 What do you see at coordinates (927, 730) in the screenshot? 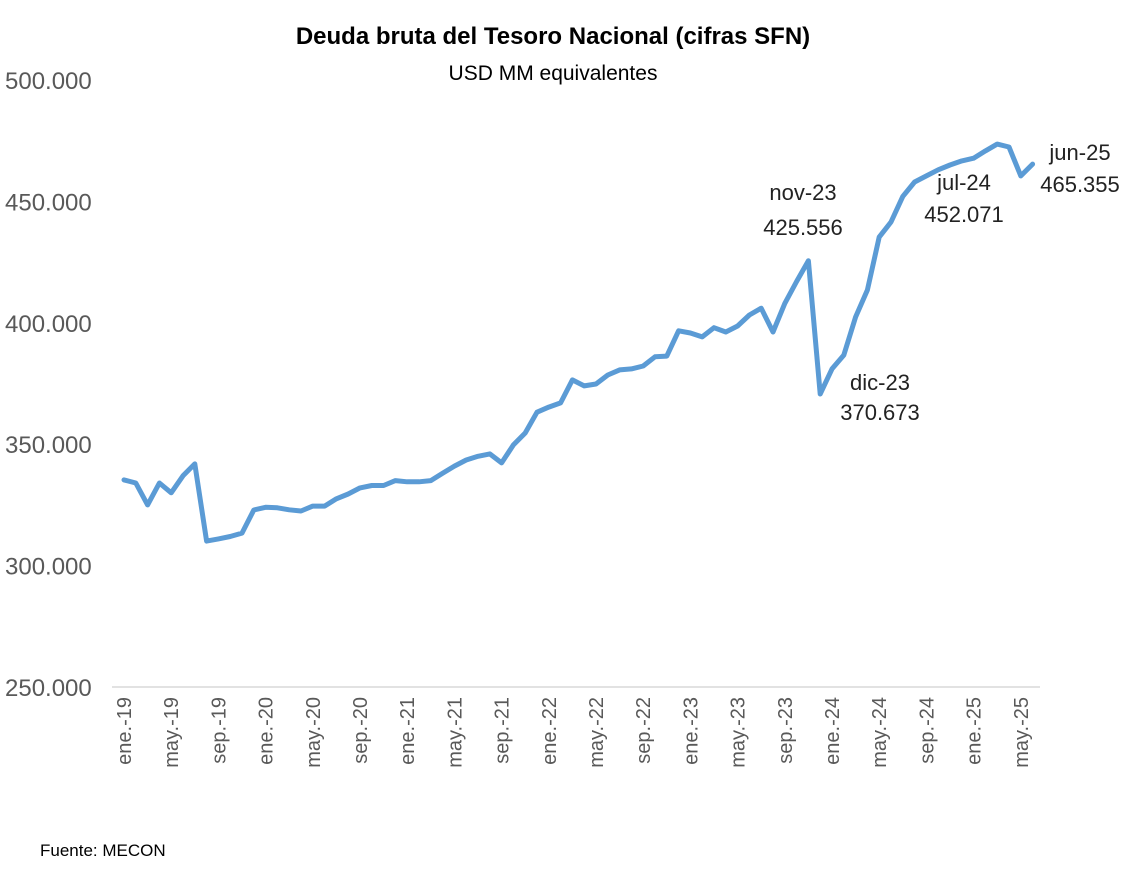
I see `x-tick-label: sep.-24` at bounding box center [927, 730].